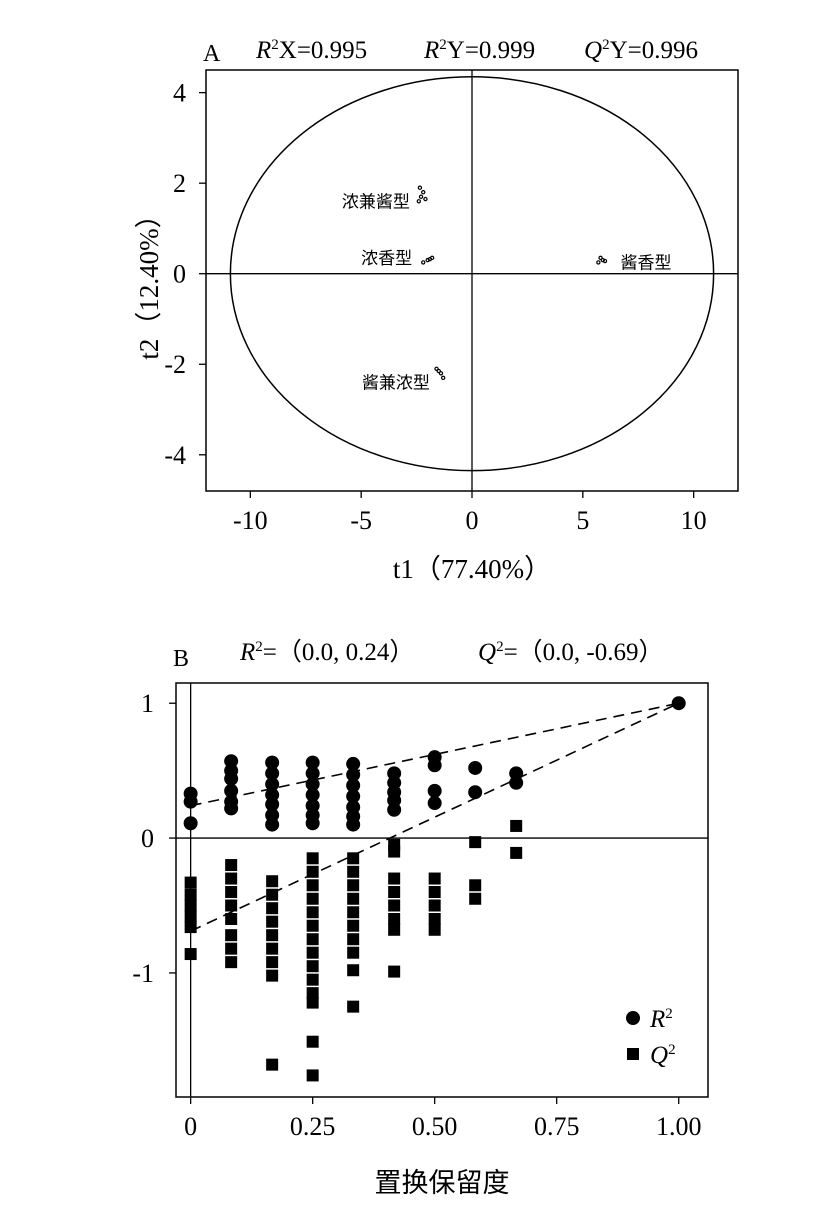 The height and width of the screenshot is (1217, 839). Describe the element at coordinates (175, 364) in the screenshot. I see `y-tick-label: -2` at that location.